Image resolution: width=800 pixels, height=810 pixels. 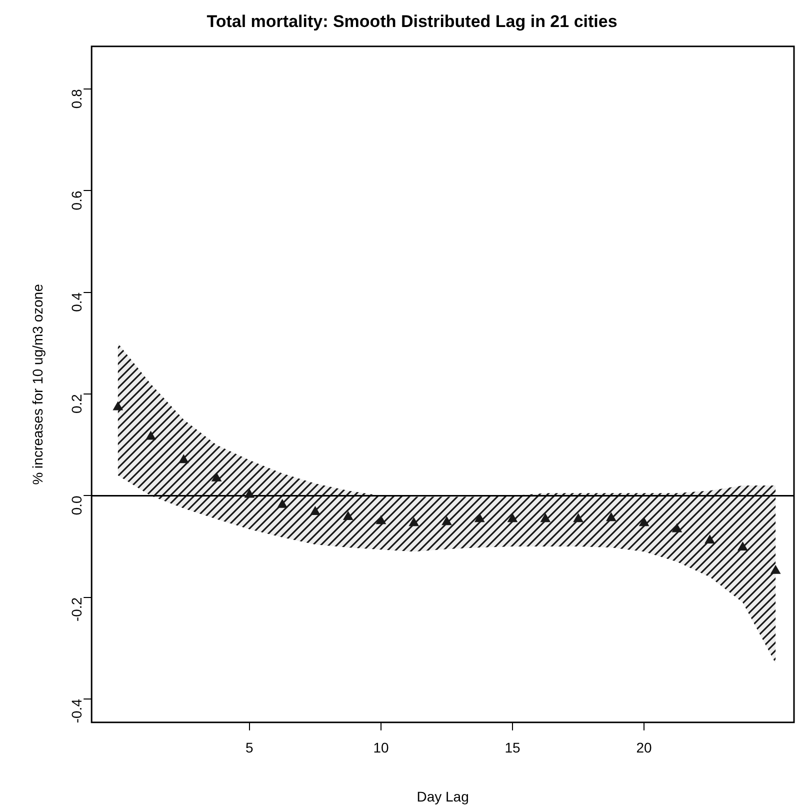 What do you see at coordinates (76, 609) in the screenshot?
I see `y-tick-label: -0.2` at bounding box center [76, 609].